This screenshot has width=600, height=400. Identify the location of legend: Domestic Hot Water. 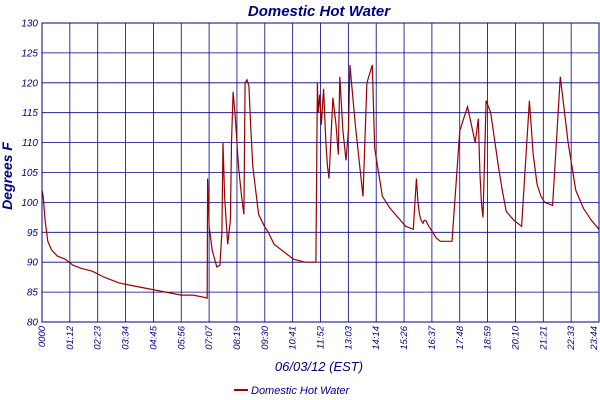
(292, 391).